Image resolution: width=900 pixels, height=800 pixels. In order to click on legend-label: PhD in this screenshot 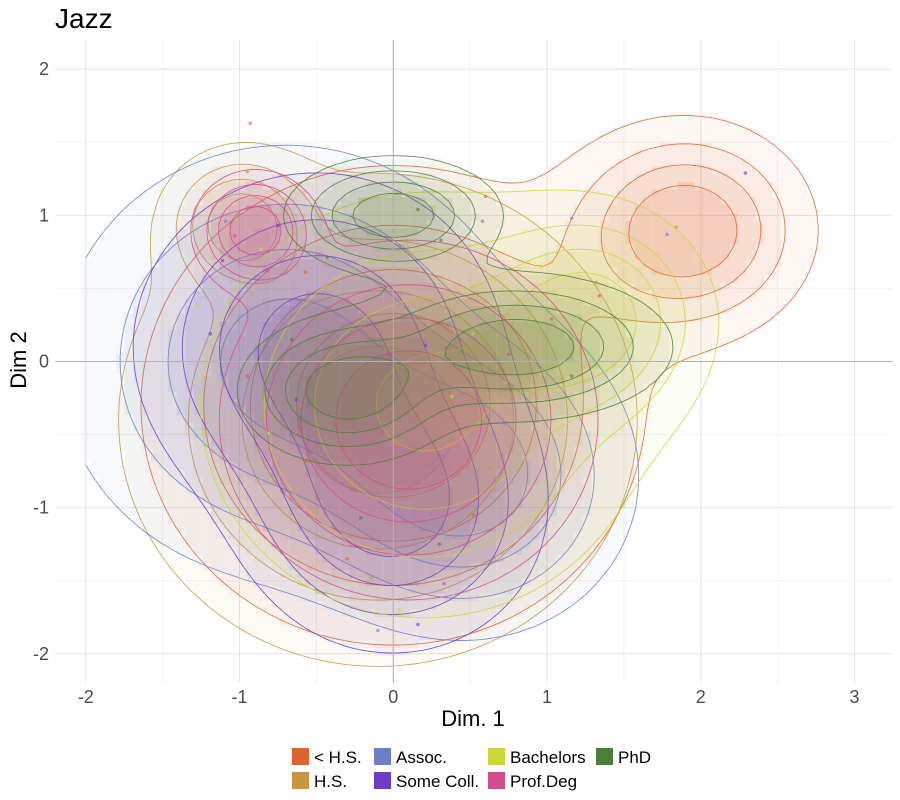, I will do `click(634, 757)`.